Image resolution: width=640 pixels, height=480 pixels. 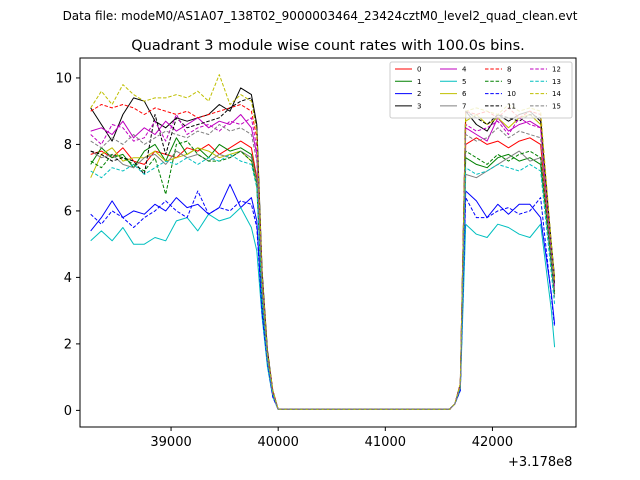 I want to click on y-tick-label: 0, so click(x=68, y=411).